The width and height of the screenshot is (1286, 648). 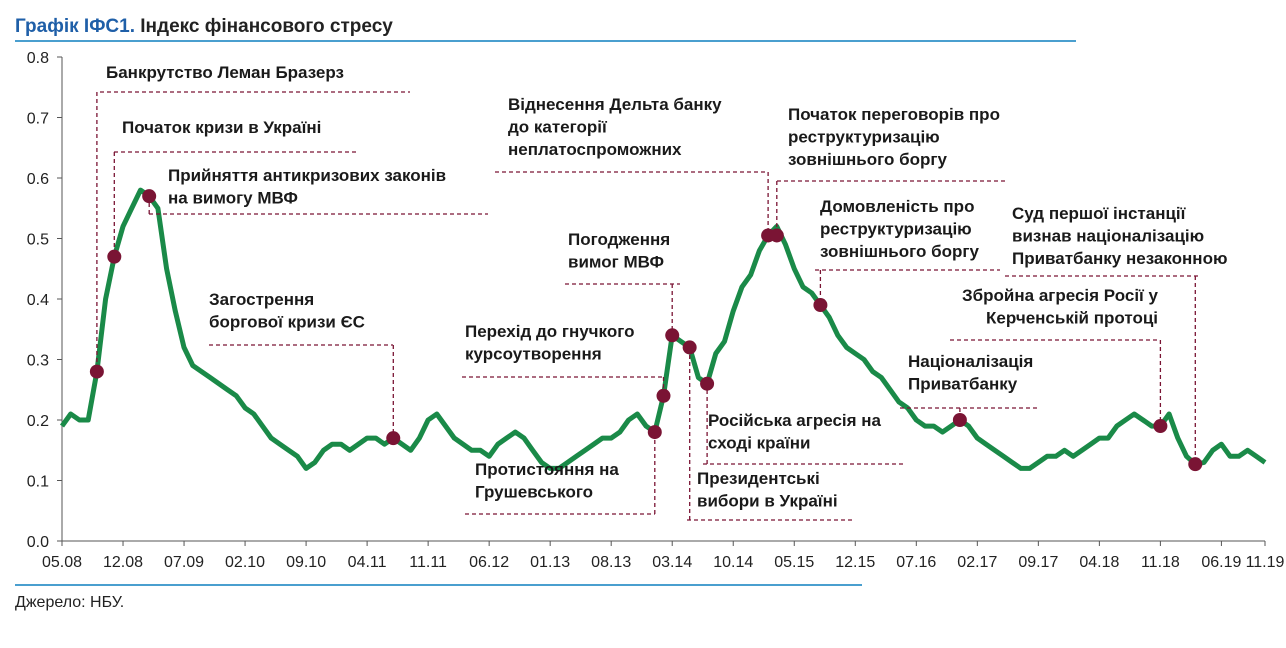 What do you see at coordinates (533, 354) in the screenshot?
I see `annotation: курсоутворення` at bounding box center [533, 354].